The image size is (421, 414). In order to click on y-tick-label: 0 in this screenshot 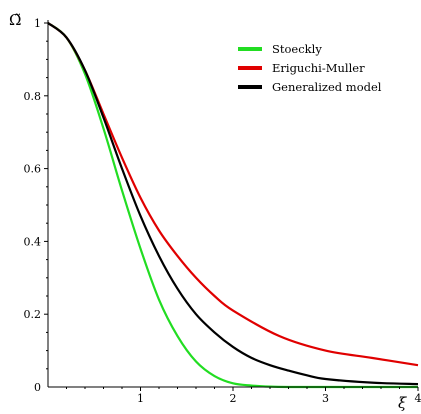, I will do `click(37, 387)`.